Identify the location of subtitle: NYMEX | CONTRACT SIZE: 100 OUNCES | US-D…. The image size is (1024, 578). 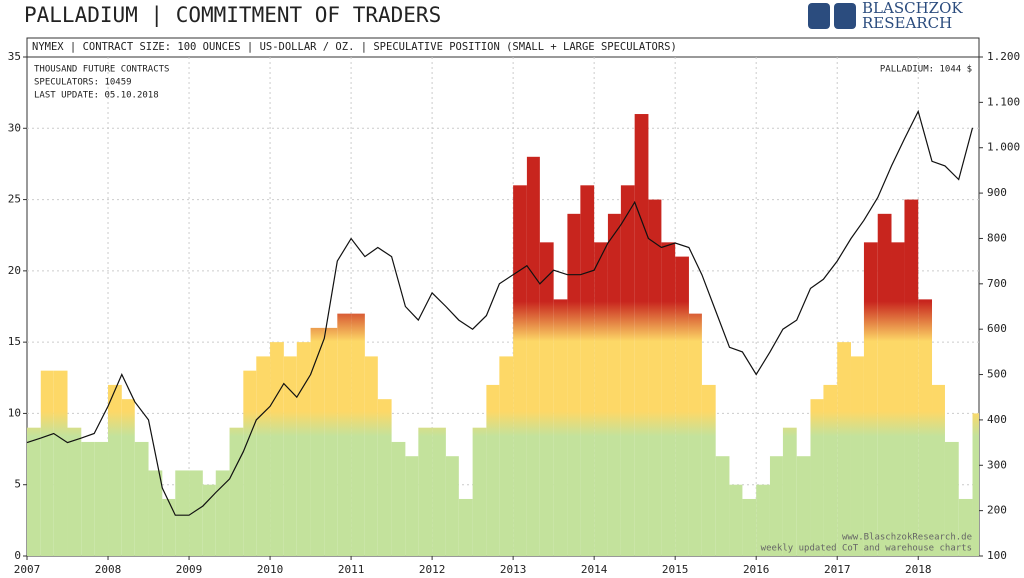
(354, 47).